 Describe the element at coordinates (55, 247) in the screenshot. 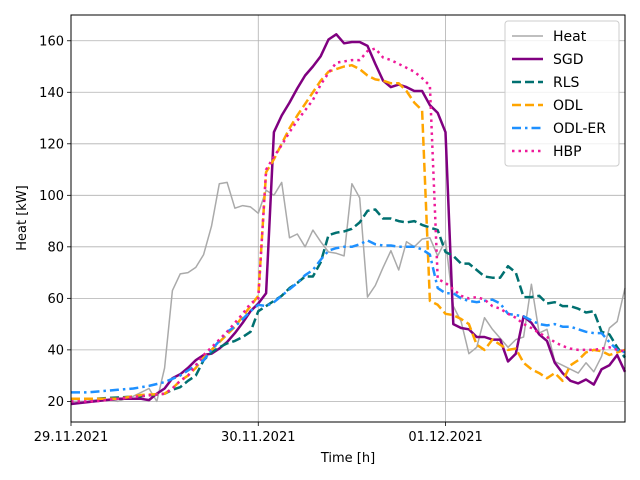

I see `y-tick-label: 80` at that location.